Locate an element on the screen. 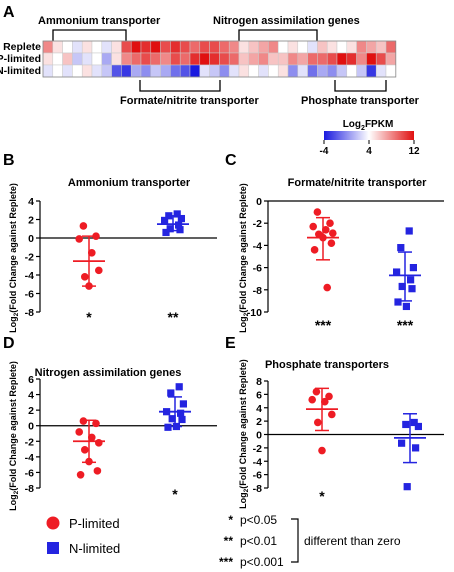 The image size is (454, 572). legend-label-n-limited: N-limited is located at coordinates (94, 548).